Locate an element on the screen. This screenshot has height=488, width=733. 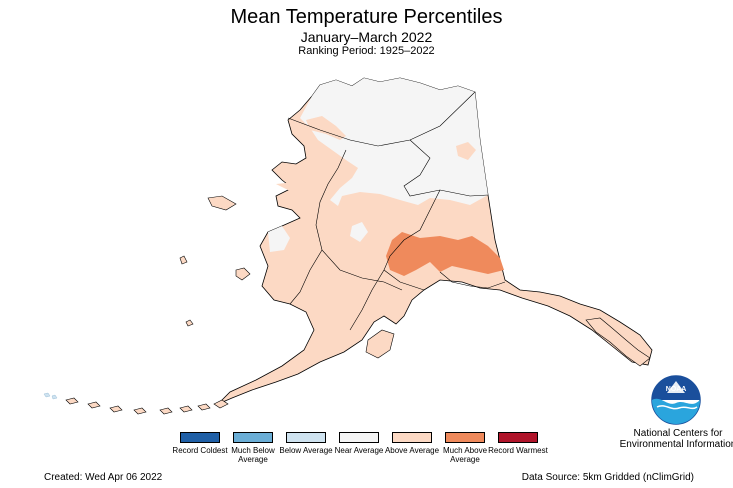
map-title: Mean Temperature Percentiles is located at coordinates (366, 17).